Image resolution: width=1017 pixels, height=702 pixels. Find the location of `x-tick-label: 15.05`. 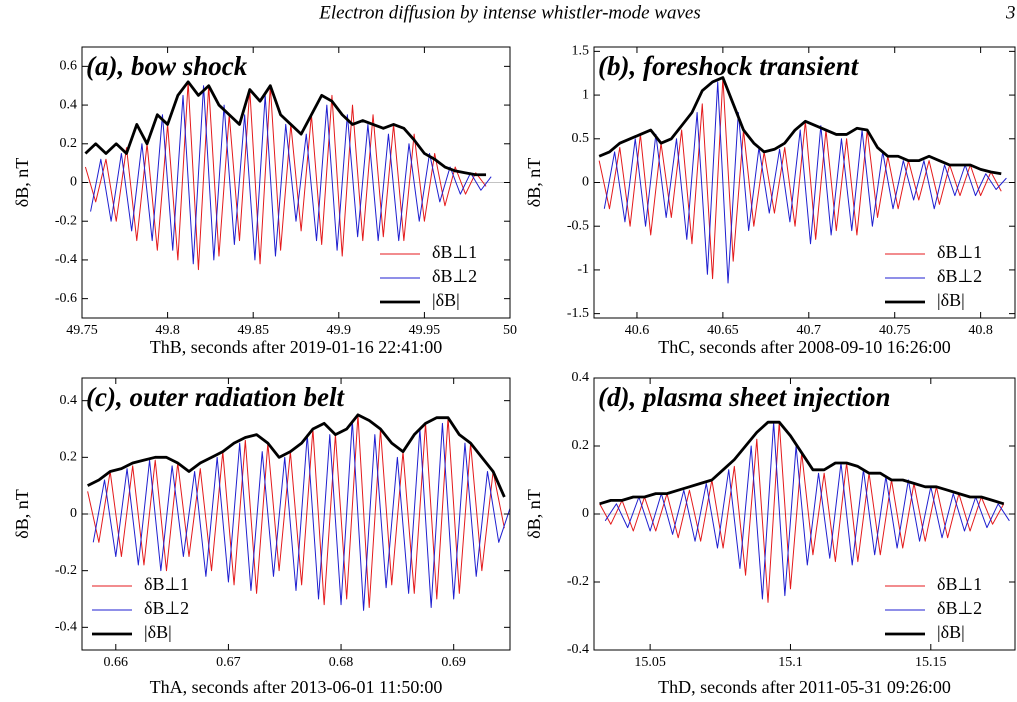

x-tick-label: 15.05 is located at coordinates (650, 662).